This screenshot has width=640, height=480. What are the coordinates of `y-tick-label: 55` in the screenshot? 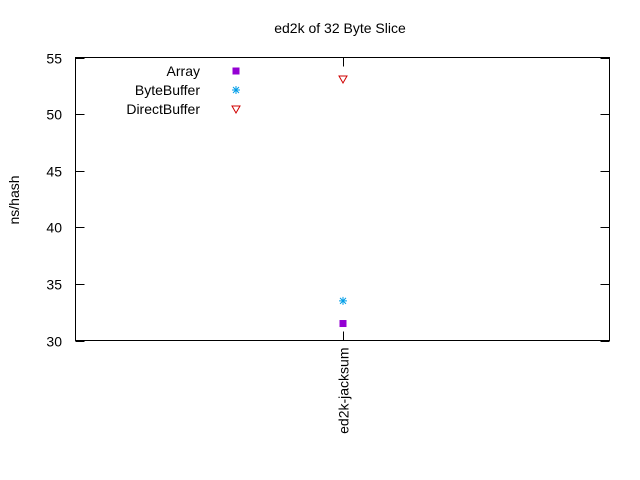 It's located at (54, 59).